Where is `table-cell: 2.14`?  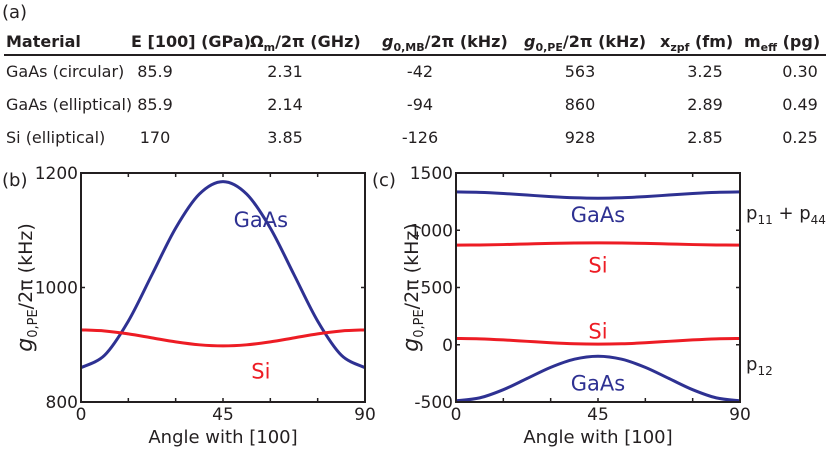 table-cell: 2.14 is located at coordinates (285, 104).